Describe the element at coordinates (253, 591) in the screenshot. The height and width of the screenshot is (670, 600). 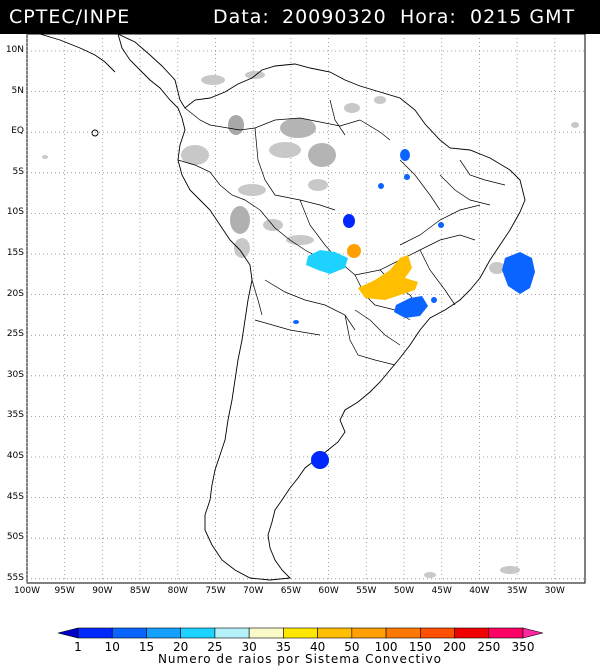
I see `lon-label: 70W` at that location.